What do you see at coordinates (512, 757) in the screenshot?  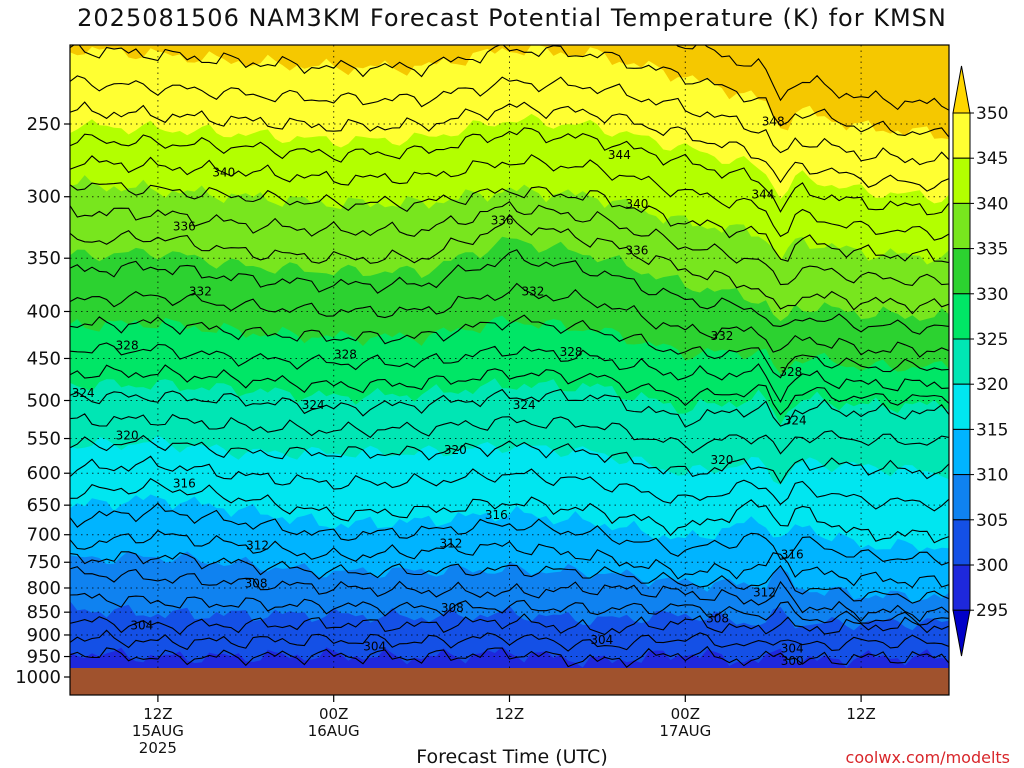 I see `x-axis-title: Forecast Time (UTC)` at bounding box center [512, 757].